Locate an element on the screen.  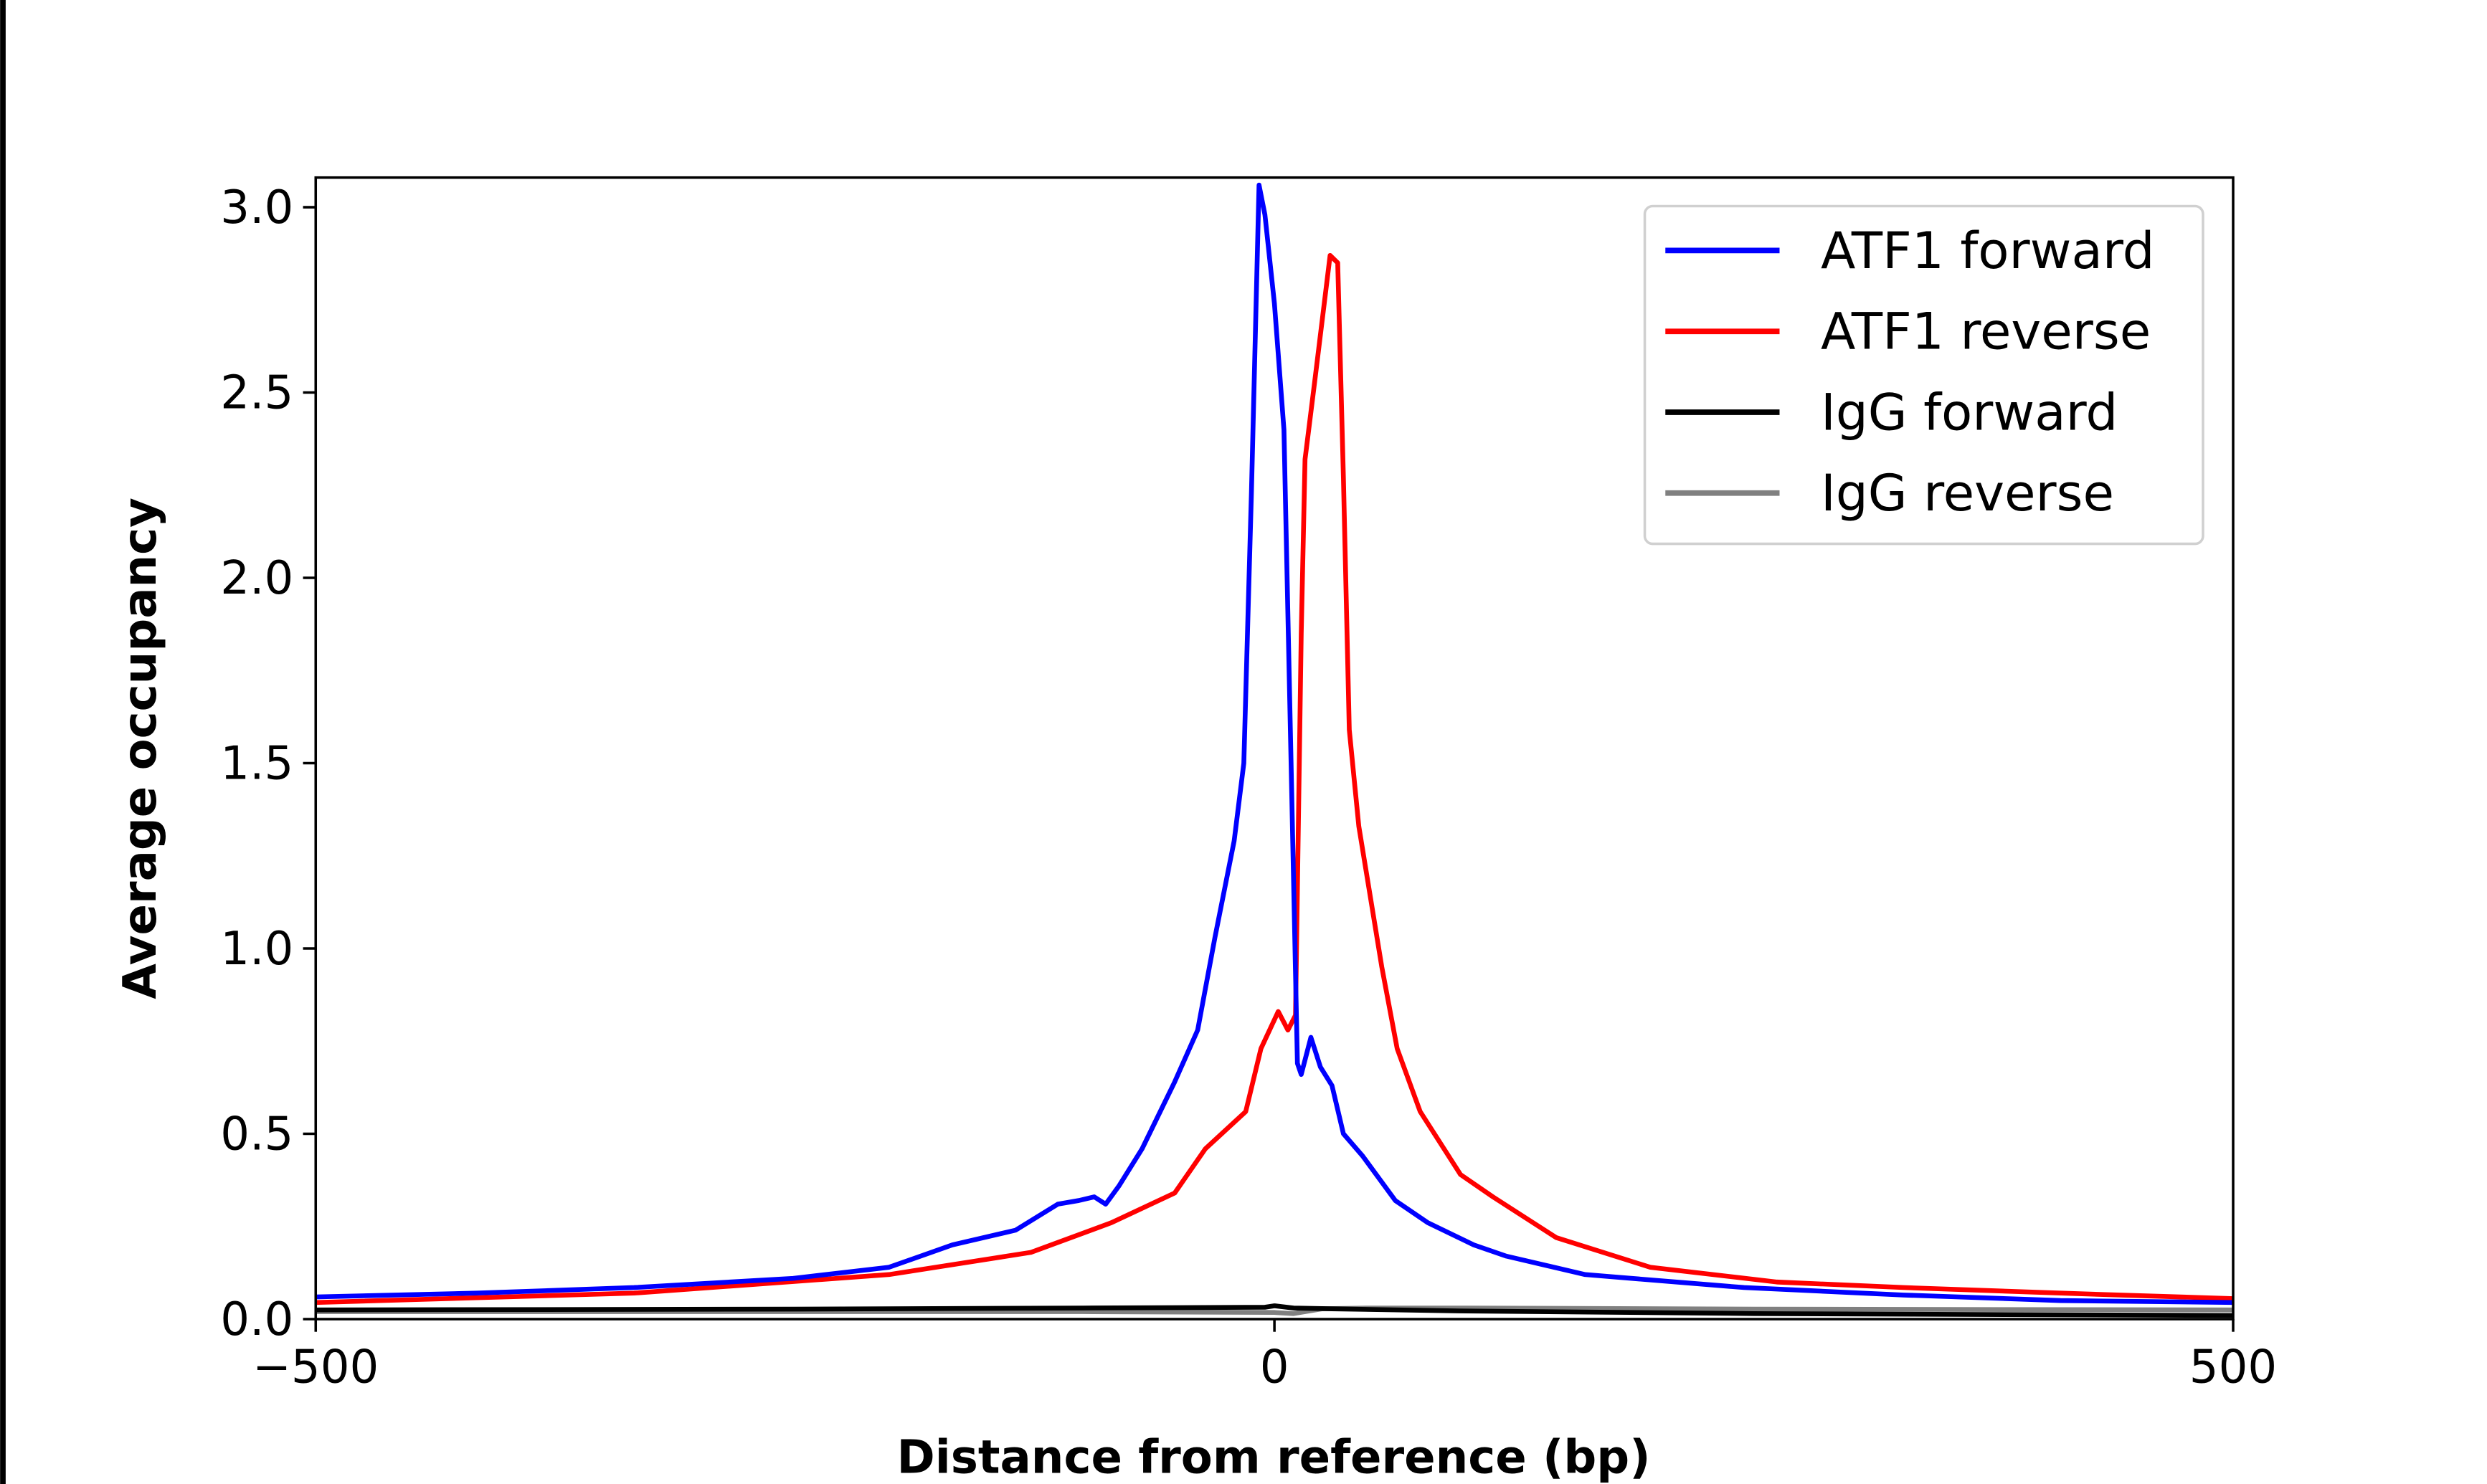
x-tick-label: 500 is located at coordinates (2233, 1367).